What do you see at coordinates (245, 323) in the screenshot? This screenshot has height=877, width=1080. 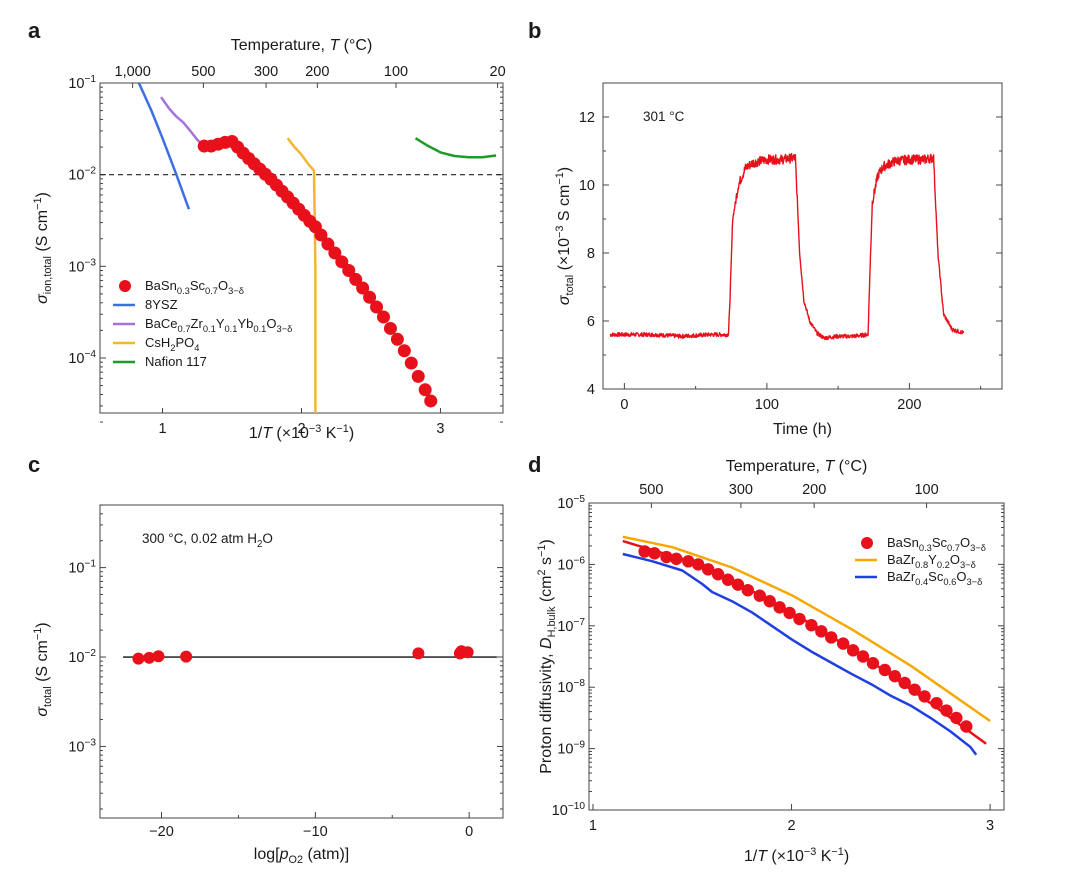 I see `legend-part: Yb` at bounding box center [245, 323].